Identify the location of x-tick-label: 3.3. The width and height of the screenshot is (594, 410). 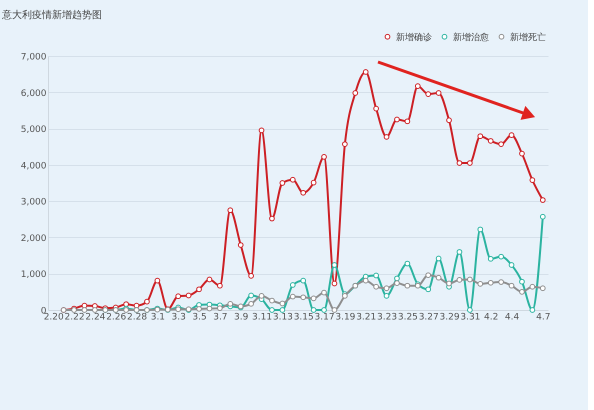
(179, 317).